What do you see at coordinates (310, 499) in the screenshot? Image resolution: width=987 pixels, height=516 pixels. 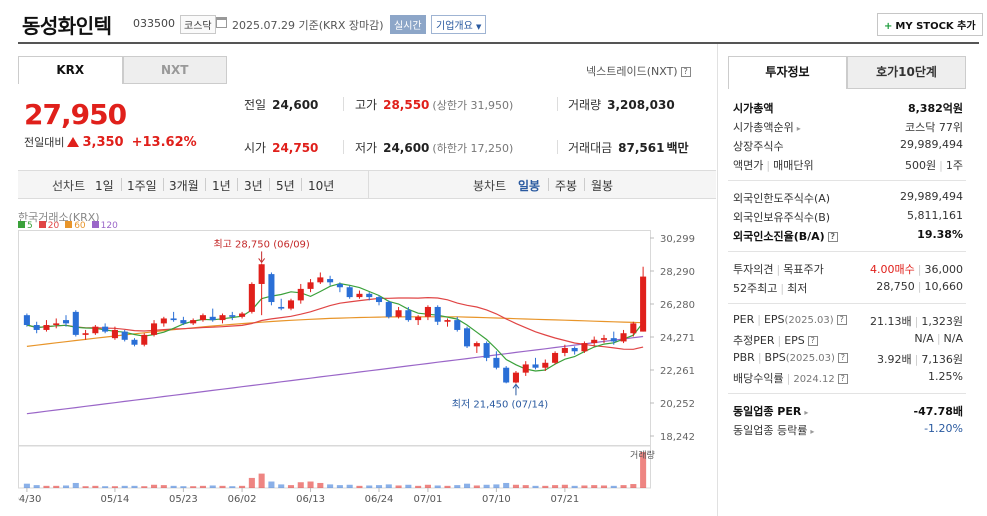 I see `x-tick-label: 06/13` at bounding box center [310, 499].